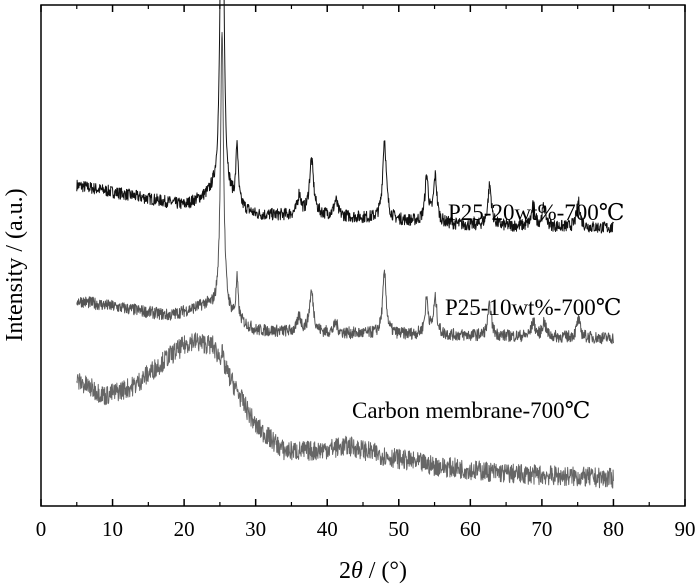 This screenshot has width=700, height=585. I want to click on x-axis-title-suffix: / (°), so click(385, 571).